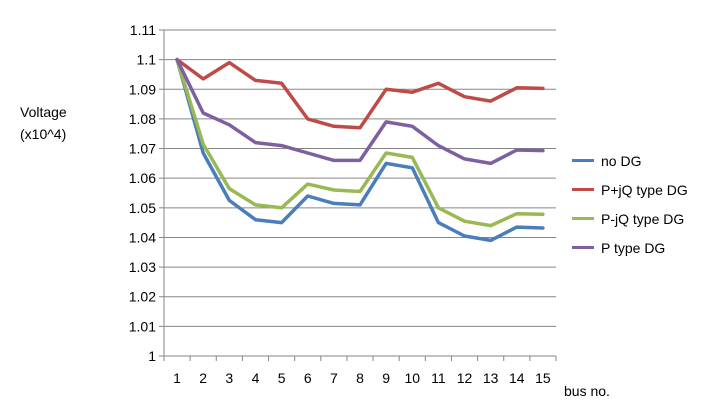  I want to click on legend-item: P-jQ type DG, so click(630, 218).